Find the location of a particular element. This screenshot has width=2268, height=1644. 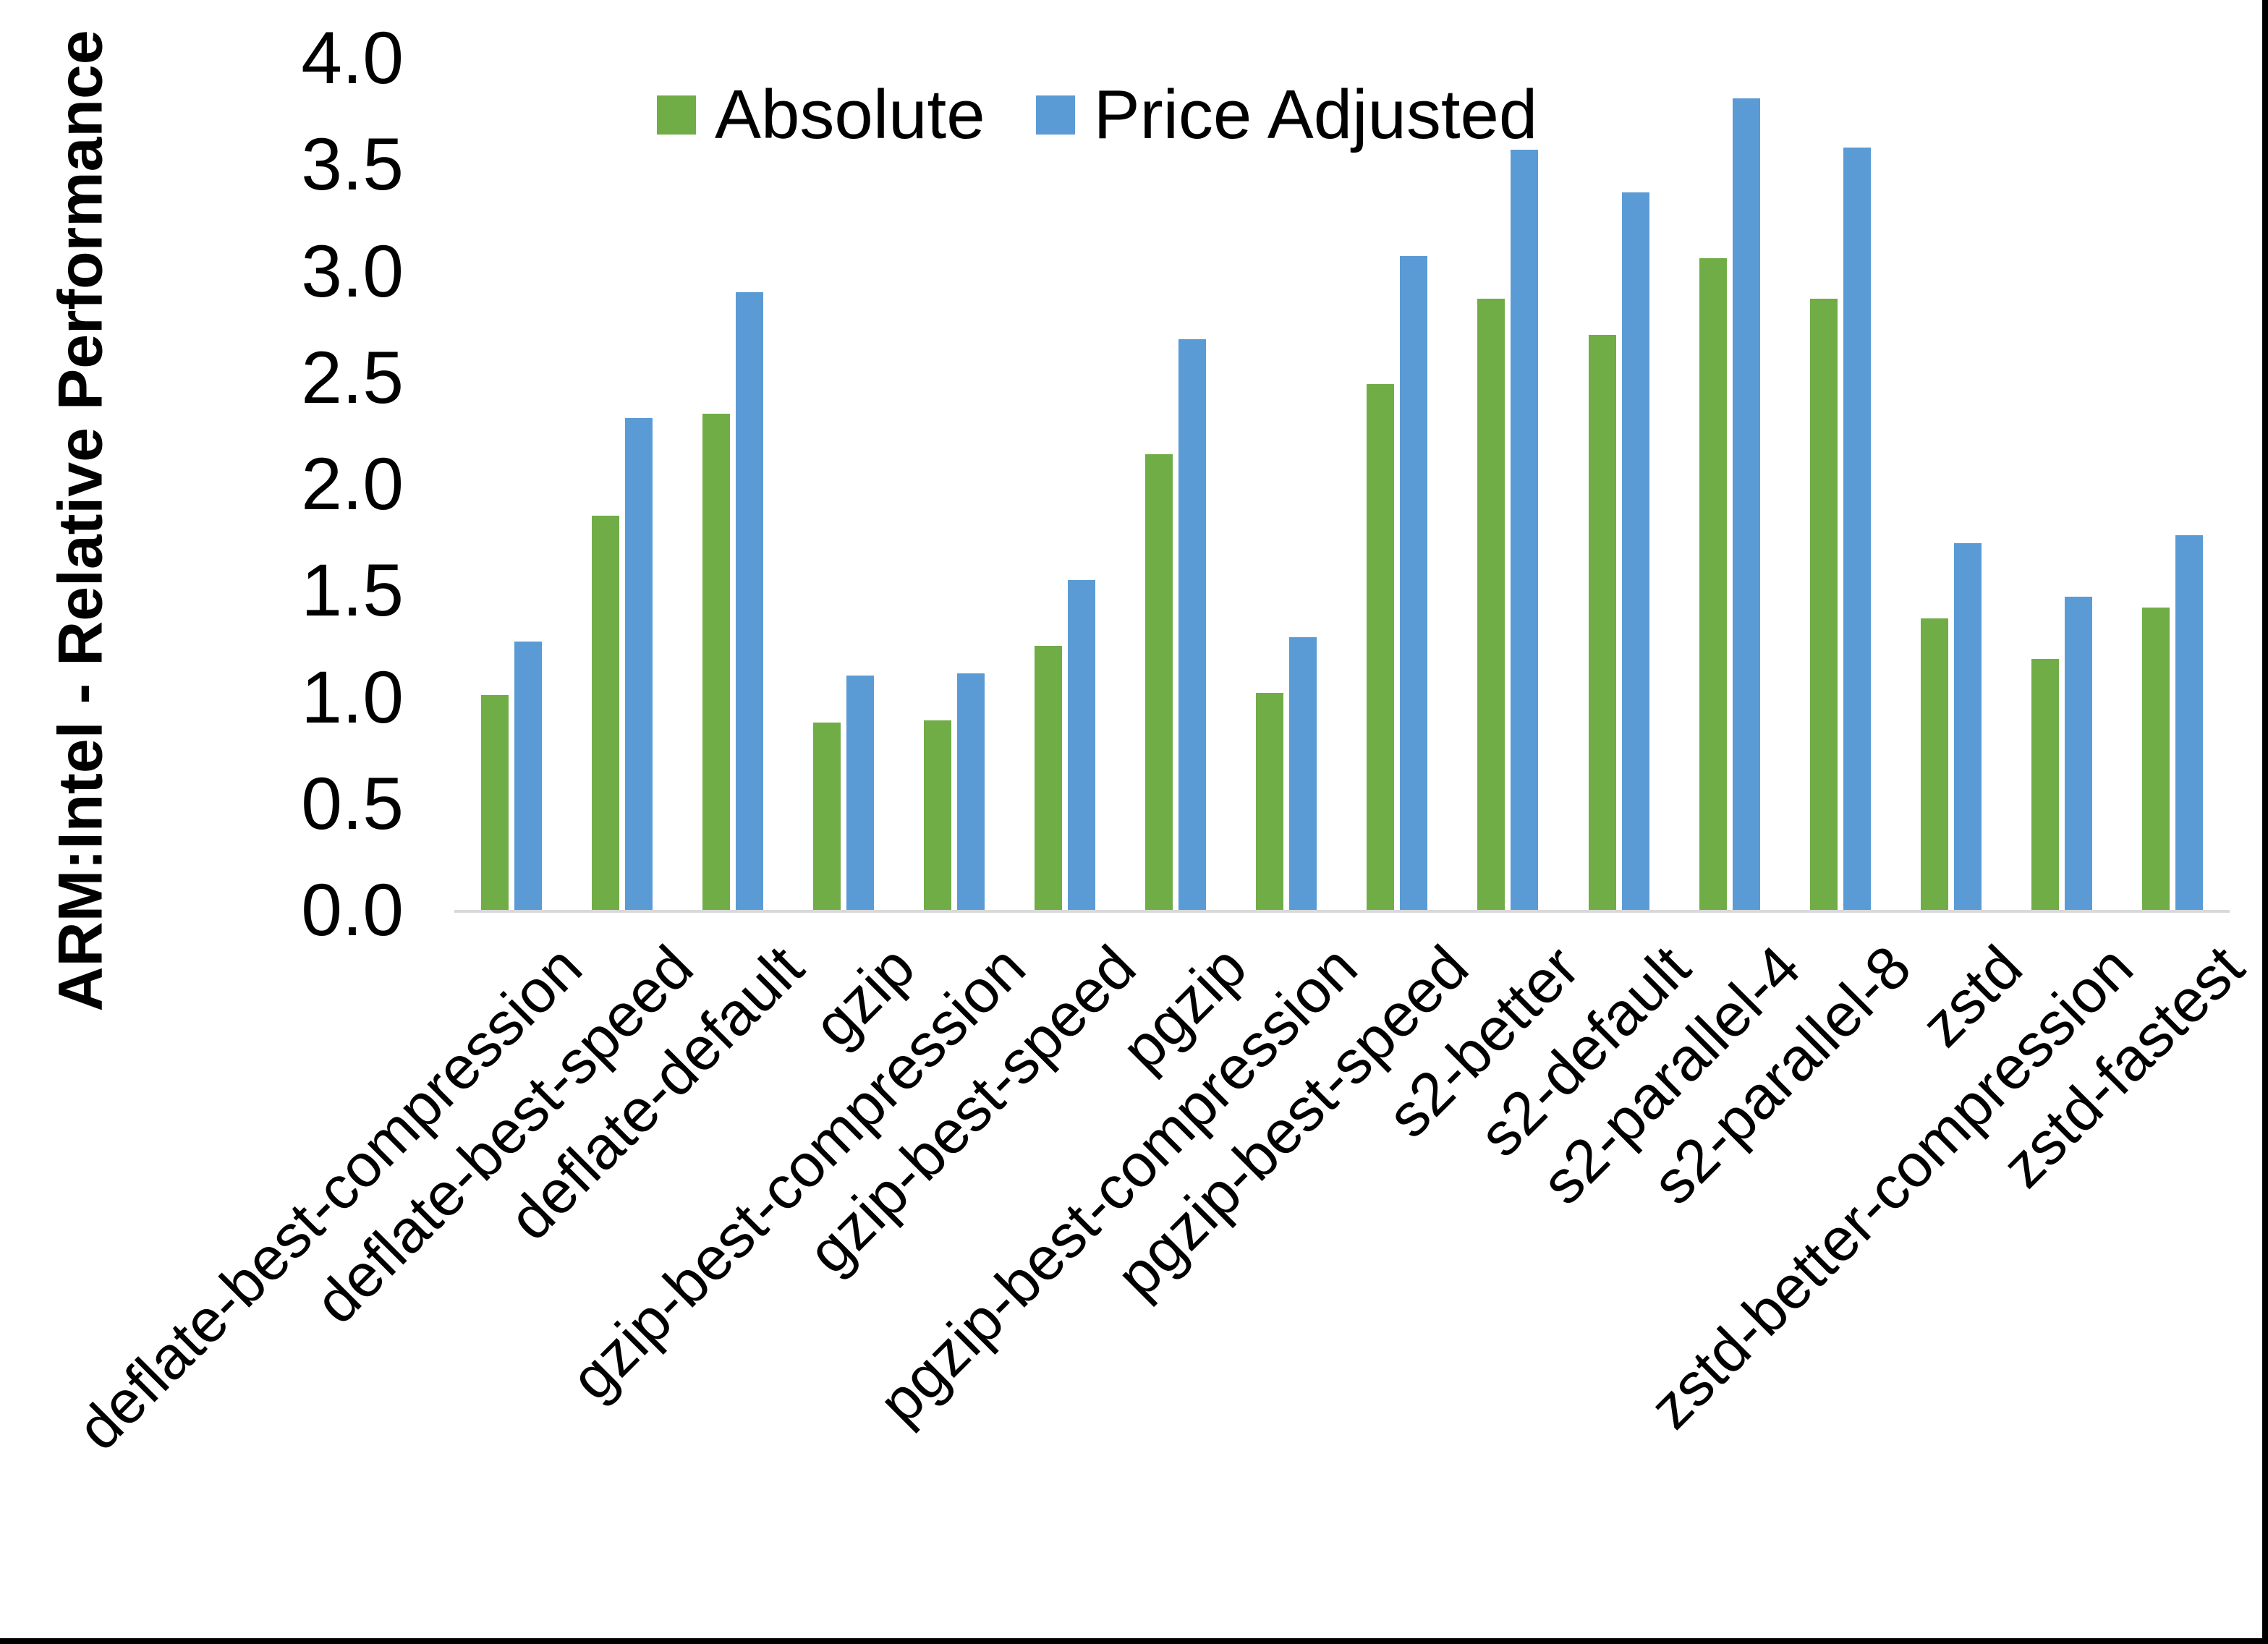

blue-square-swatch-icon is located at coordinates (1055, 115).